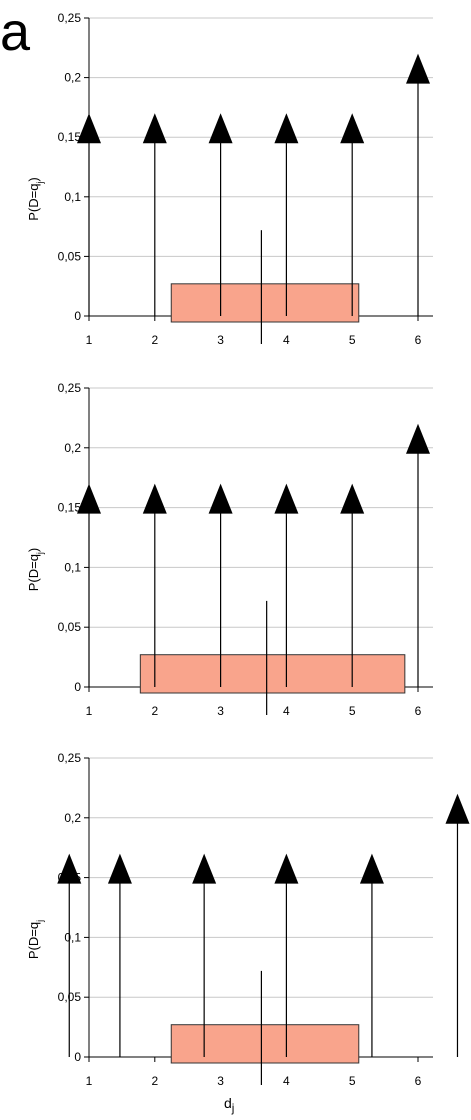  I want to click on x-axis-label-subscript: j, so click(233, 1108).